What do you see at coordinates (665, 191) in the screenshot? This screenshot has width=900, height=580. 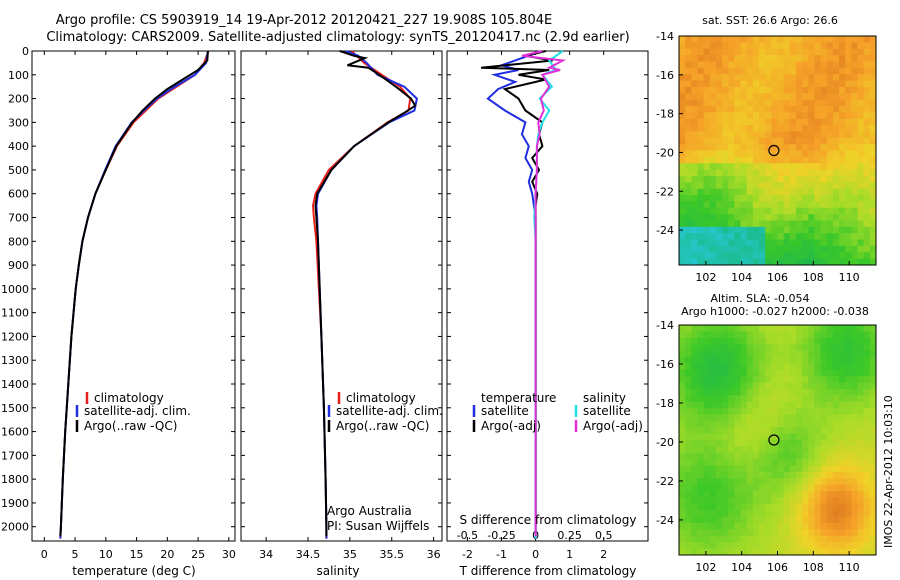 I see `map-y-tick-label: -22` at bounding box center [665, 191].